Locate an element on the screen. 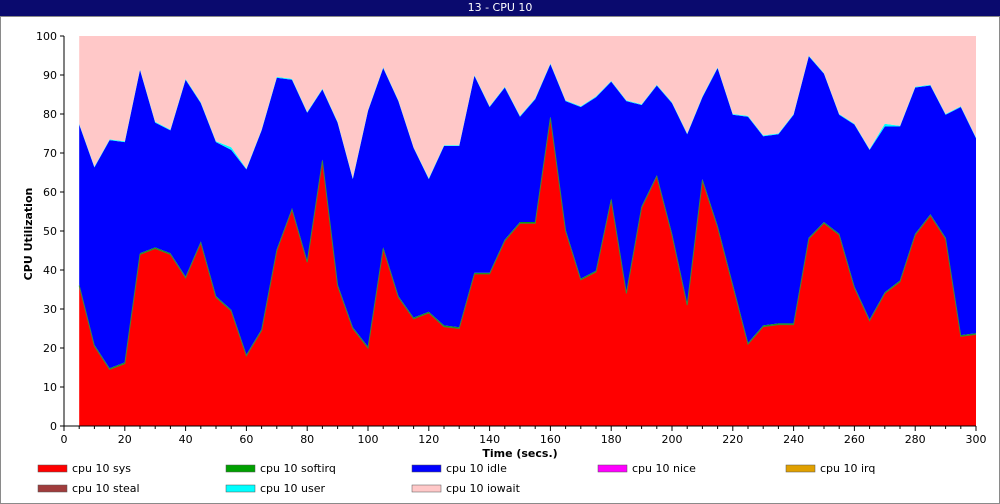  legend-label: cpu 10 user is located at coordinates (292, 488).